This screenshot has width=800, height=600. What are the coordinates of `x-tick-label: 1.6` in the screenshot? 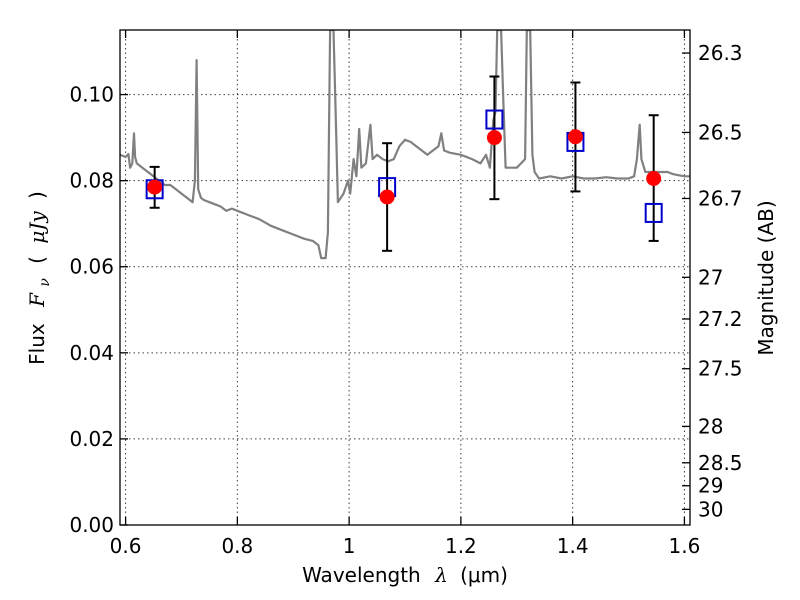 It's located at (685, 546).